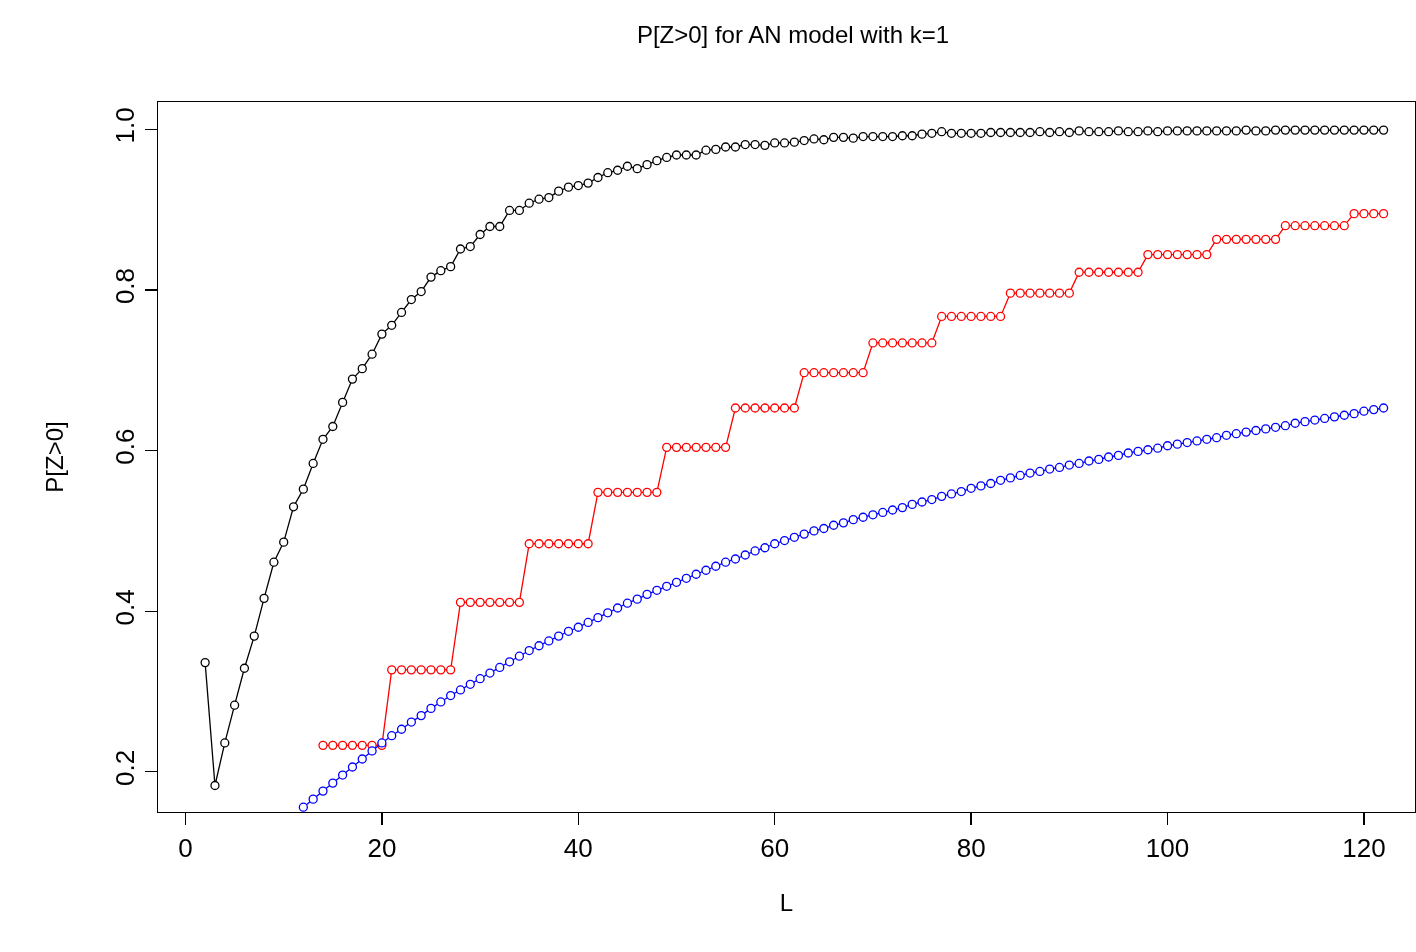  I want to click on x-tick-label: 120, so click(1364, 847).